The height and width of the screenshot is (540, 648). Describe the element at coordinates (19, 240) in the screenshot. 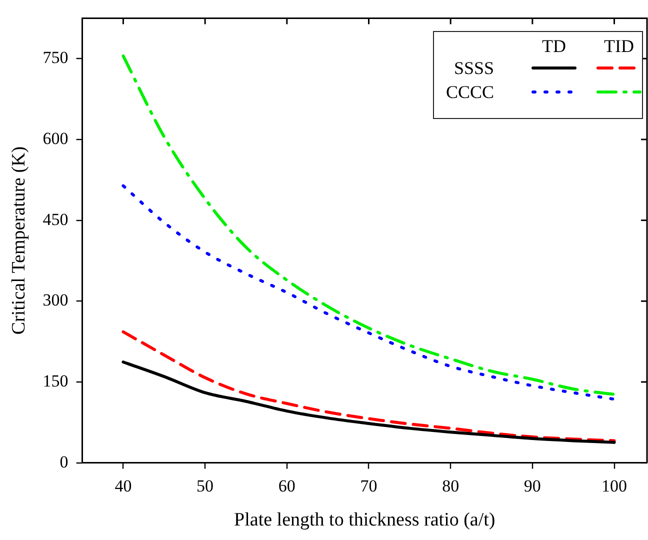

I see `y-axis-title: Critical Temperature (K)` at that location.